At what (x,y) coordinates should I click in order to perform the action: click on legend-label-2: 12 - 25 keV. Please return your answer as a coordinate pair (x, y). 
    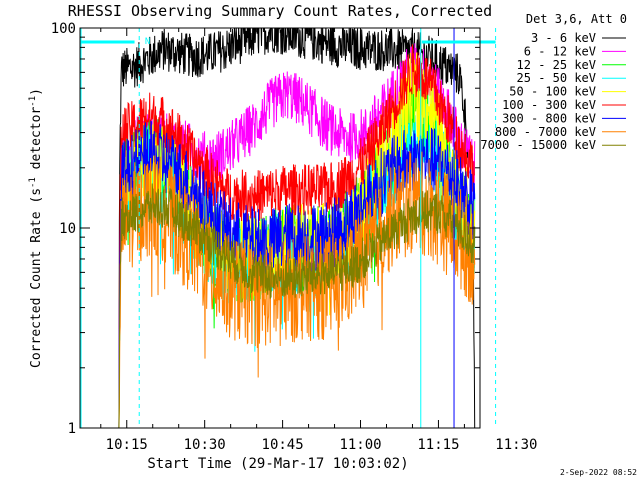
    Looking at the image, I should click on (556, 65).